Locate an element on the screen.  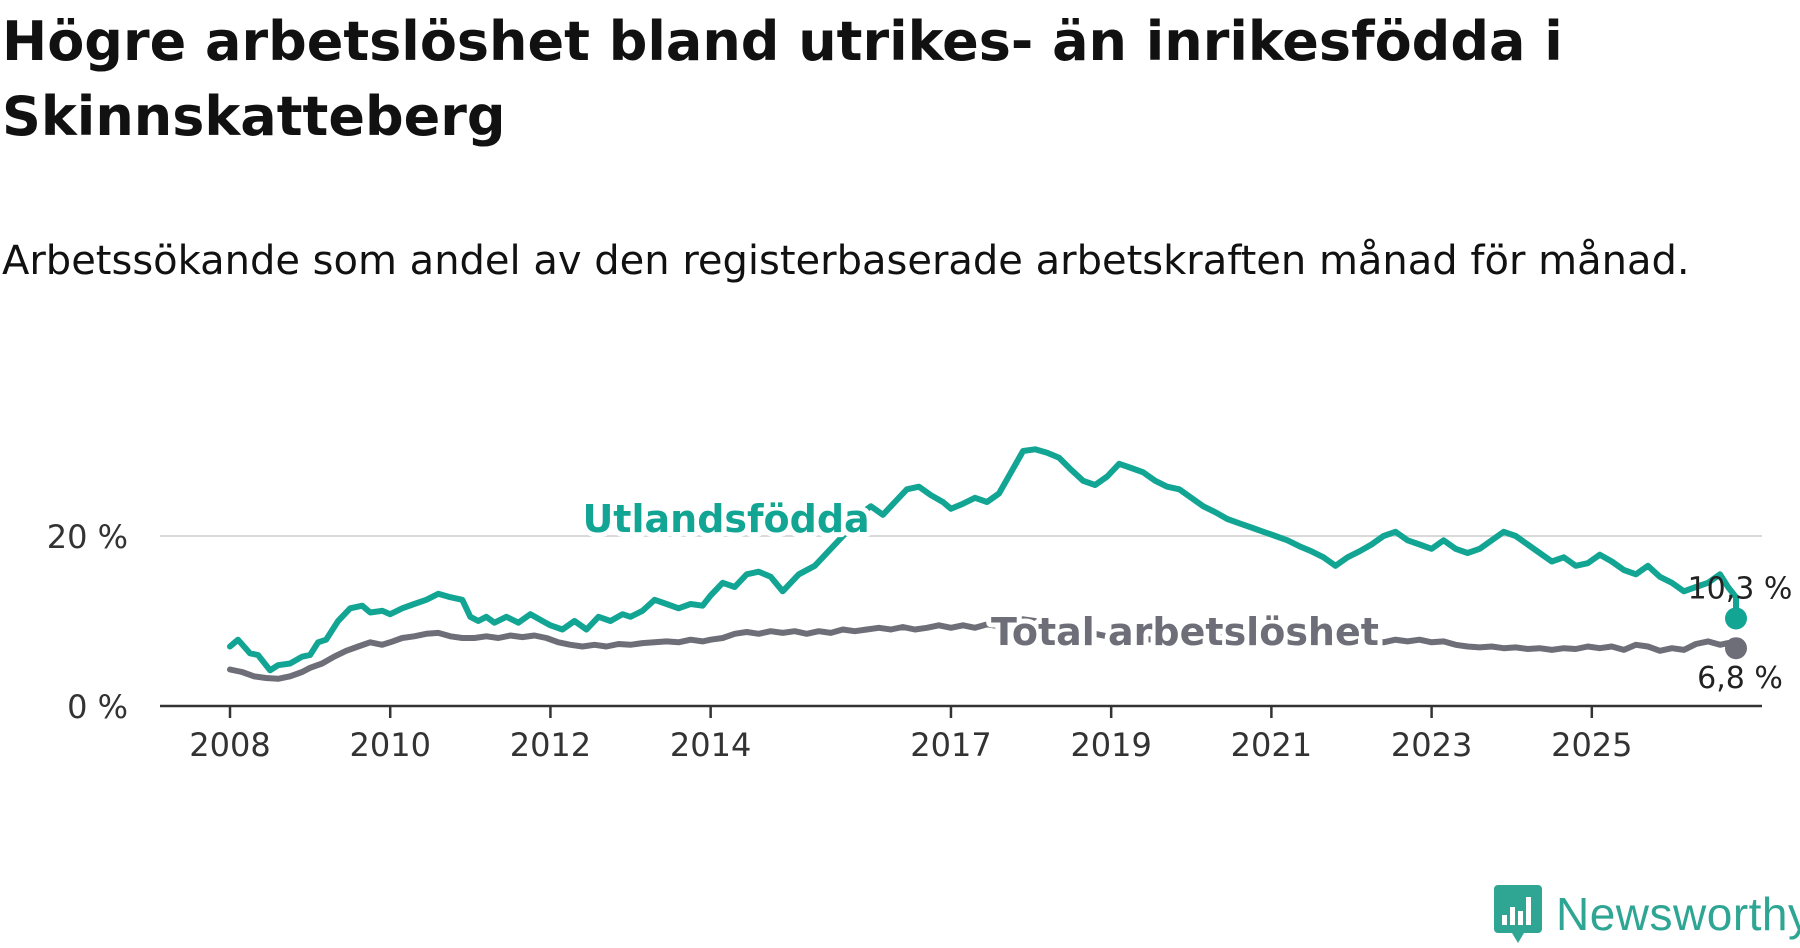
x-tick-label: 2023 is located at coordinates (1431, 745).